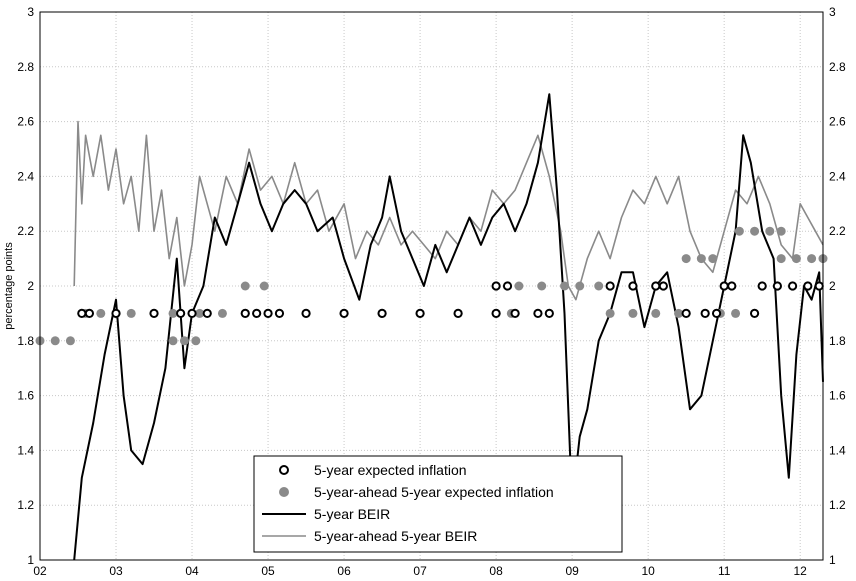 The image size is (856, 581). What do you see at coordinates (801, 571) in the screenshot?
I see `x-tick-label: 12` at bounding box center [801, 571].